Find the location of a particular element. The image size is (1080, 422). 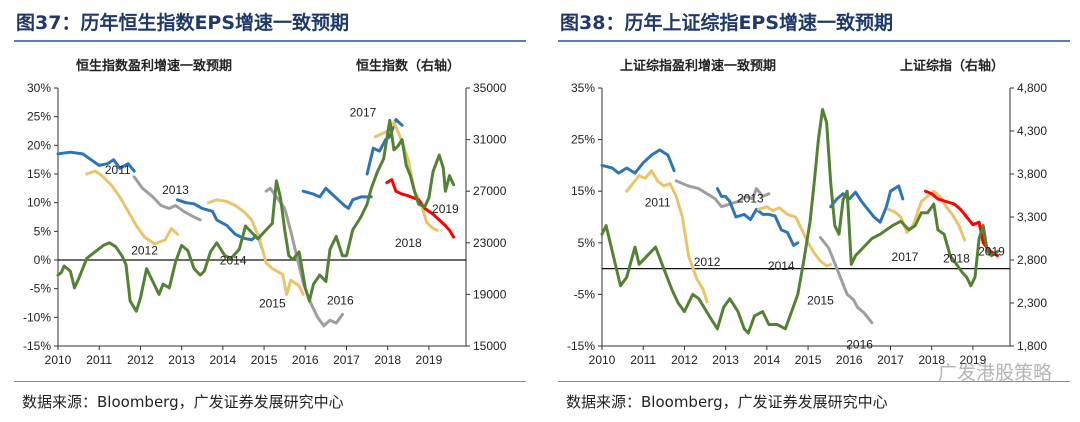

y-right-tick-label: 2,300 is located at coordinates (1032, 303).